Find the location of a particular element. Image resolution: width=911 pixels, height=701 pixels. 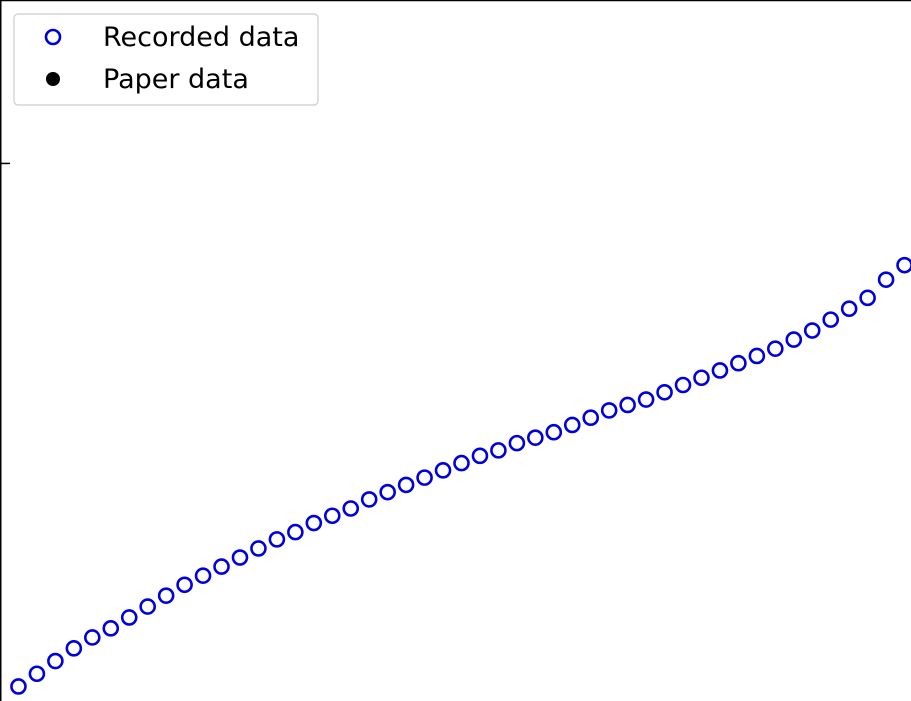

legend-marker-filled-circle is located at coordinates (53, 79).